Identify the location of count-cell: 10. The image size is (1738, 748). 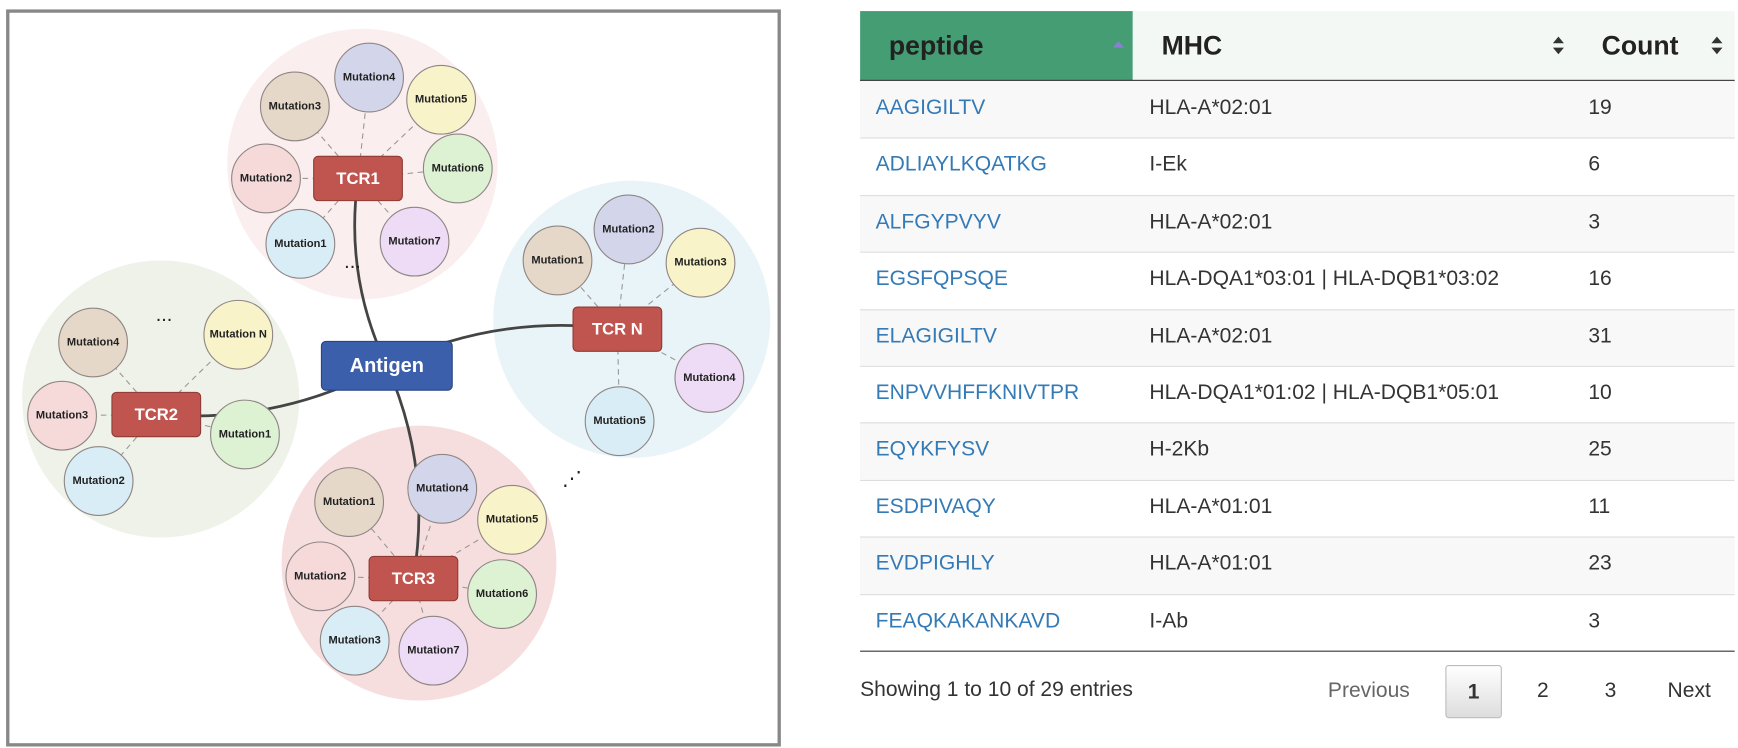
(1600, 393).